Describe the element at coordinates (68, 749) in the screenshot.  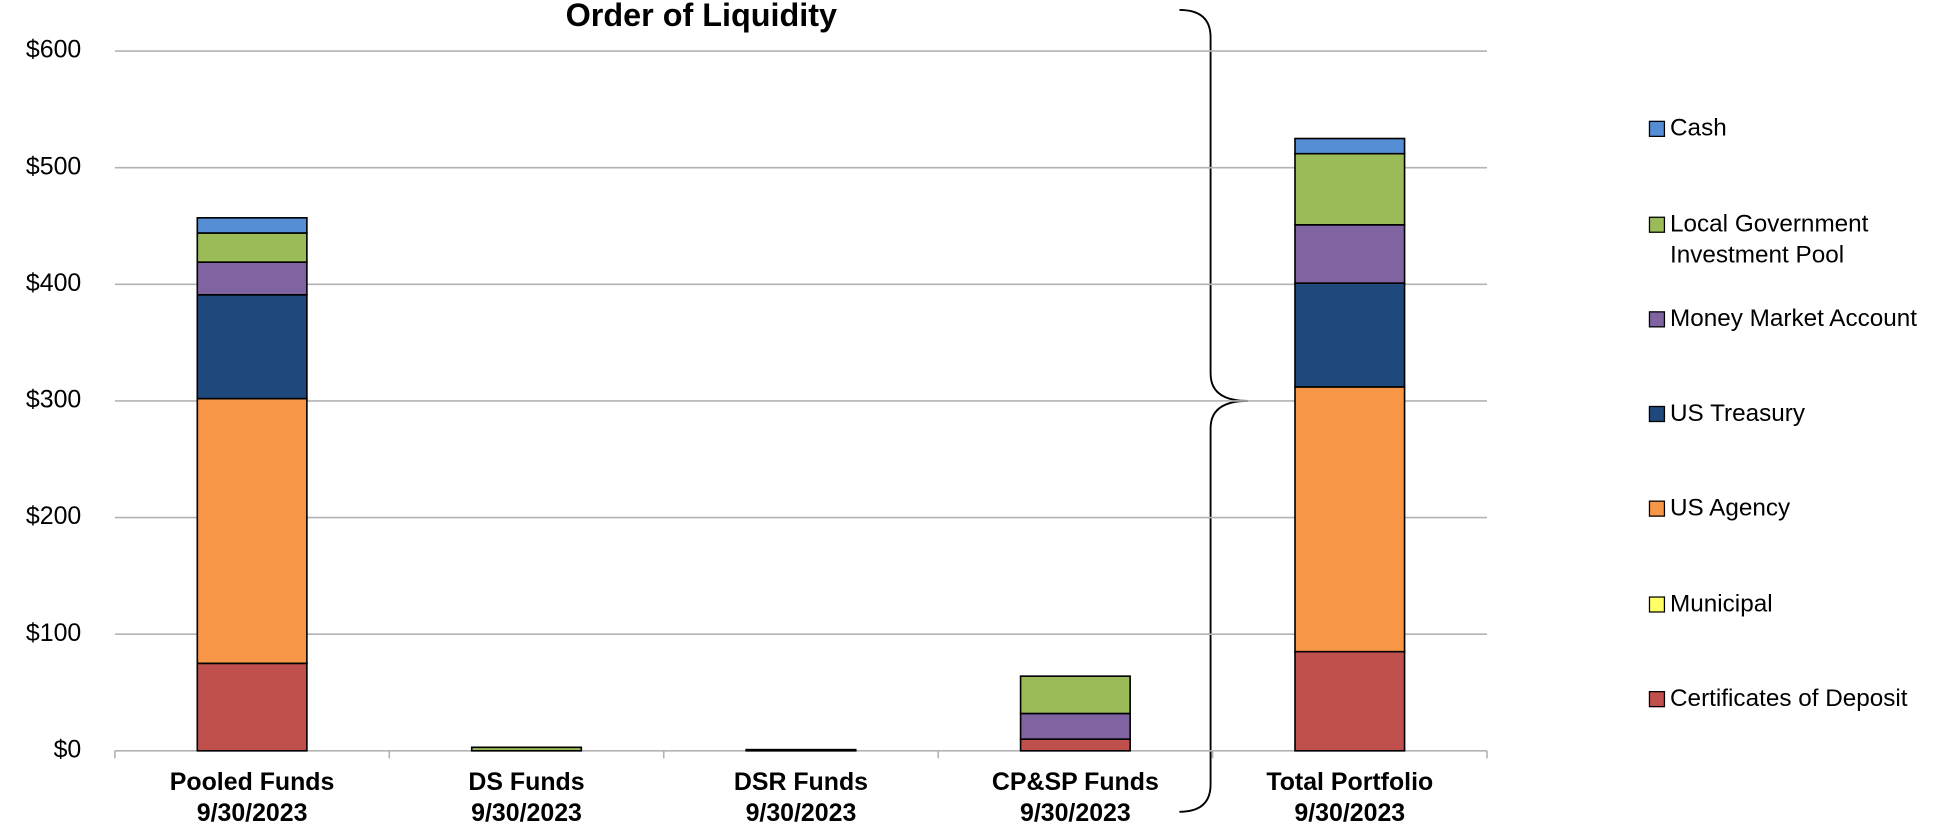
I see `y-tick-label: $0` at that location.